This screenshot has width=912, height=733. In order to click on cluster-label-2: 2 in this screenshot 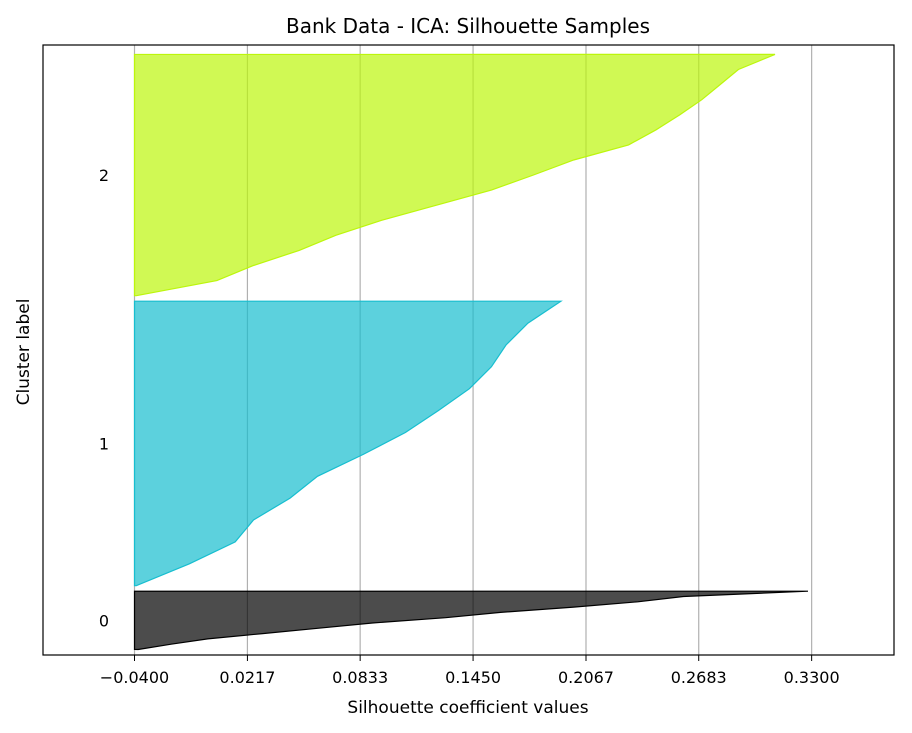, I will do `click(104, 175)`.